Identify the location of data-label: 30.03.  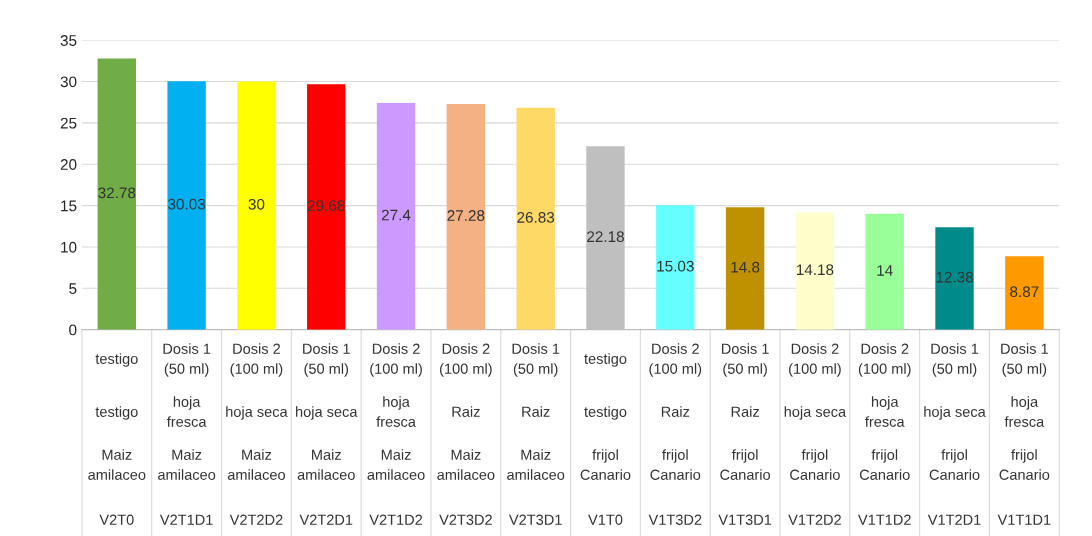
(187, 204).